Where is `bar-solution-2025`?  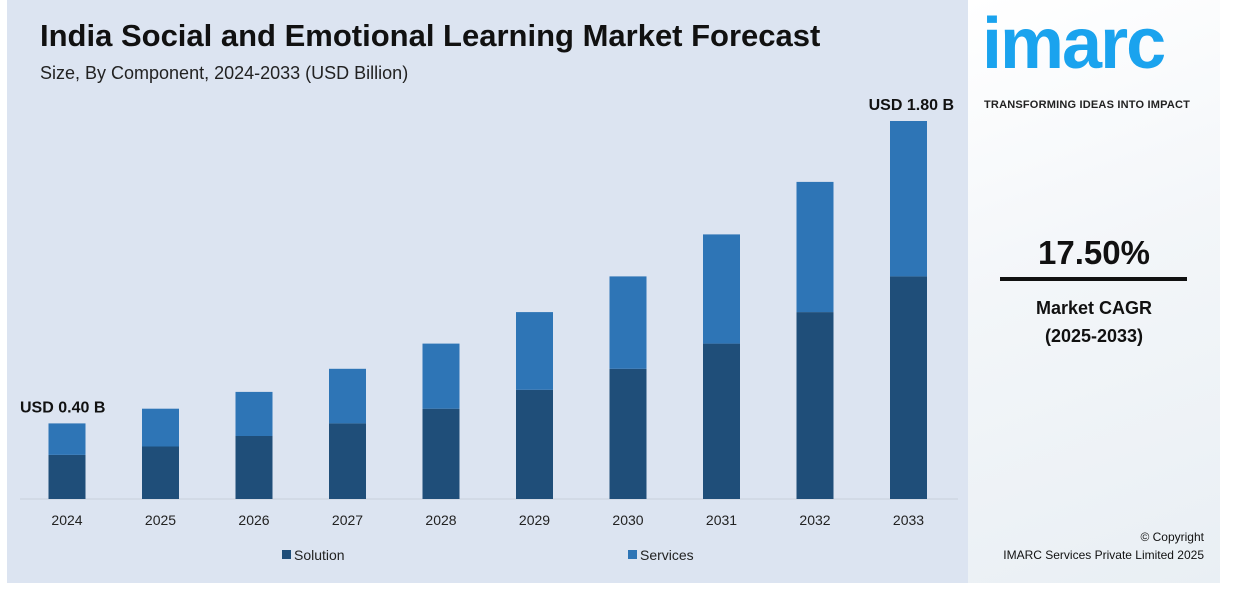
bar-solution-2025 is located at coordinates (160, 472).